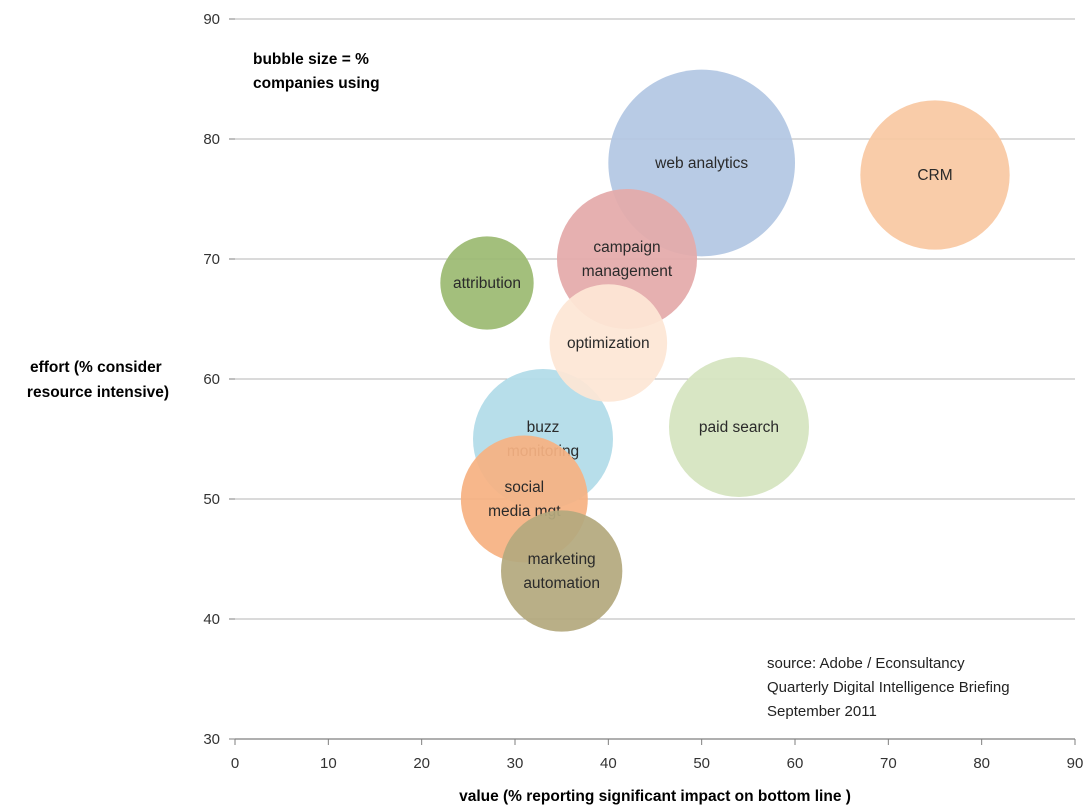 This screenshot has height=809, width=1089. Describe the element at coordinates (211, 259) in the screenshot. I see `y-tick-label-70: 70` at that location.